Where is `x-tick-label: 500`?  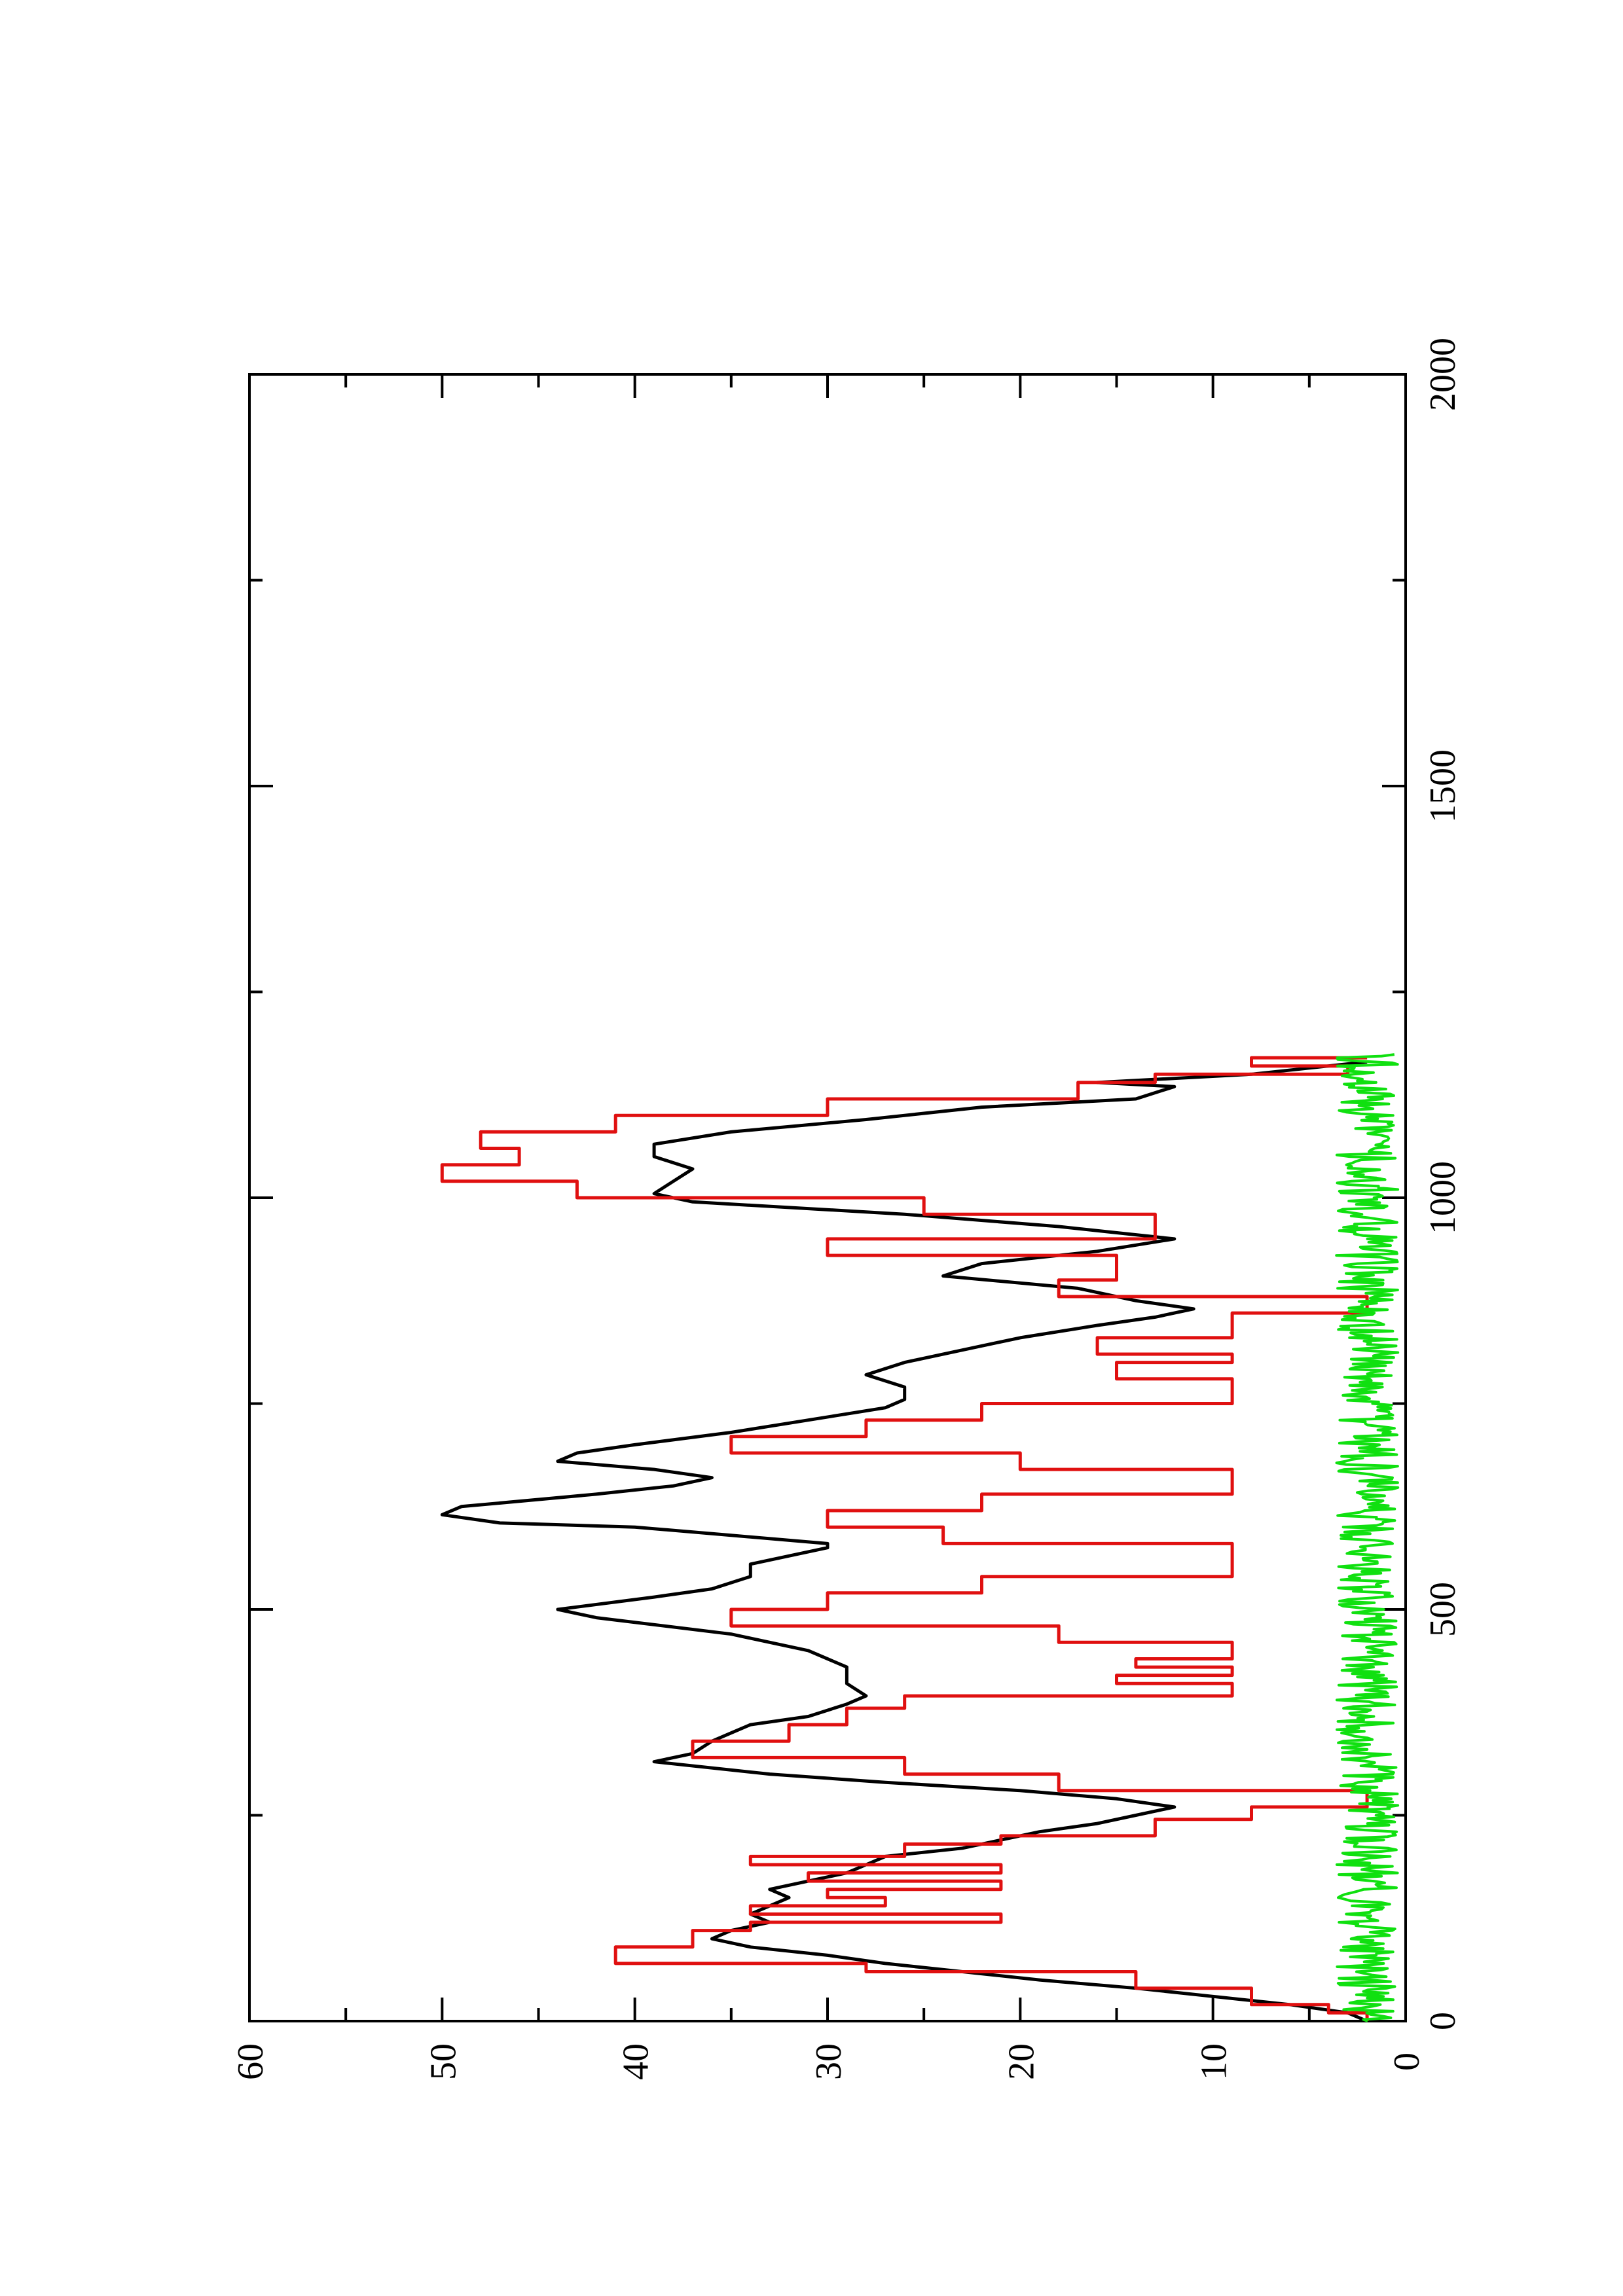 x-tick-label: 500 is located at coordinates (1443, 1609).